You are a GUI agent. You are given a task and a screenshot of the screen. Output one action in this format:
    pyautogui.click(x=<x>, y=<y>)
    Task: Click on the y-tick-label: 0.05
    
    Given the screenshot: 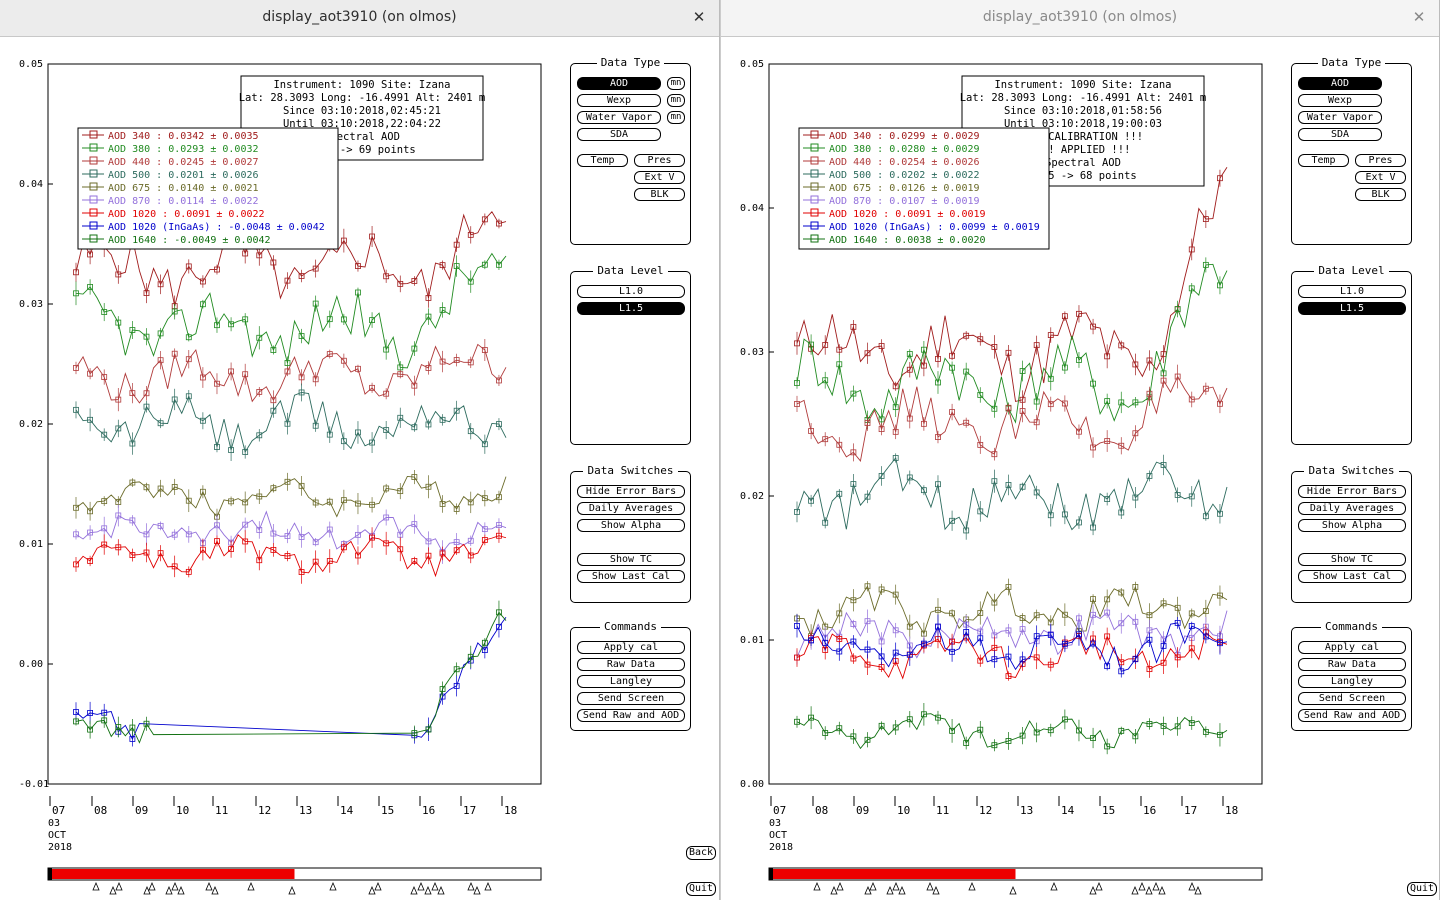 What is the action you would take?
    pyautogui.click(x=752, y=64)
    